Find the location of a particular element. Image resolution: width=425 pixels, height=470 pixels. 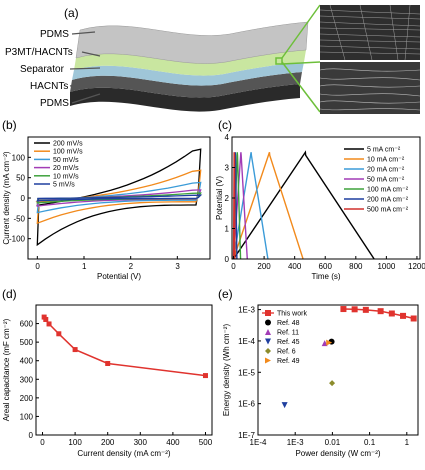

y-tick-label: 4 is located at coordinates (227, 137).